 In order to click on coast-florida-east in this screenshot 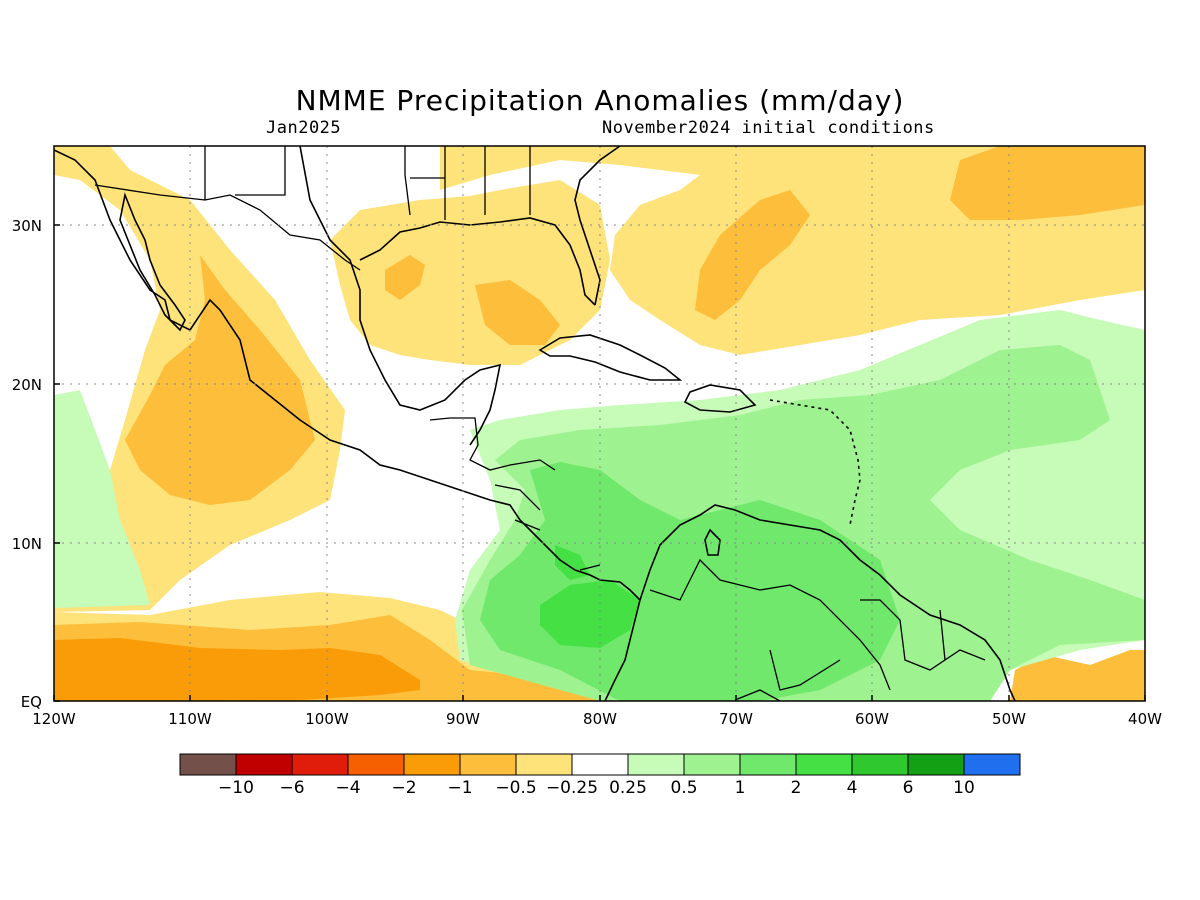, I will do `click(597, 226)`.